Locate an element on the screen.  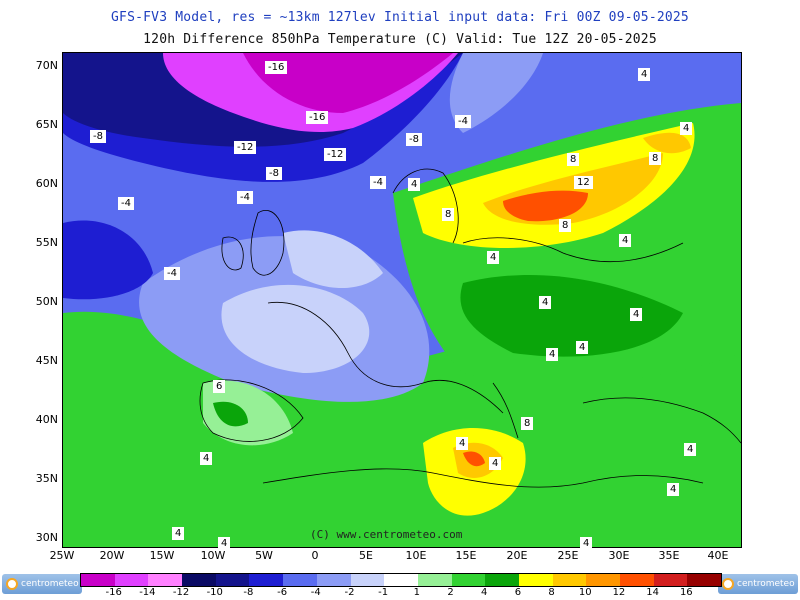
lon-label-20e: 20E is located at coordinates (517, 555).